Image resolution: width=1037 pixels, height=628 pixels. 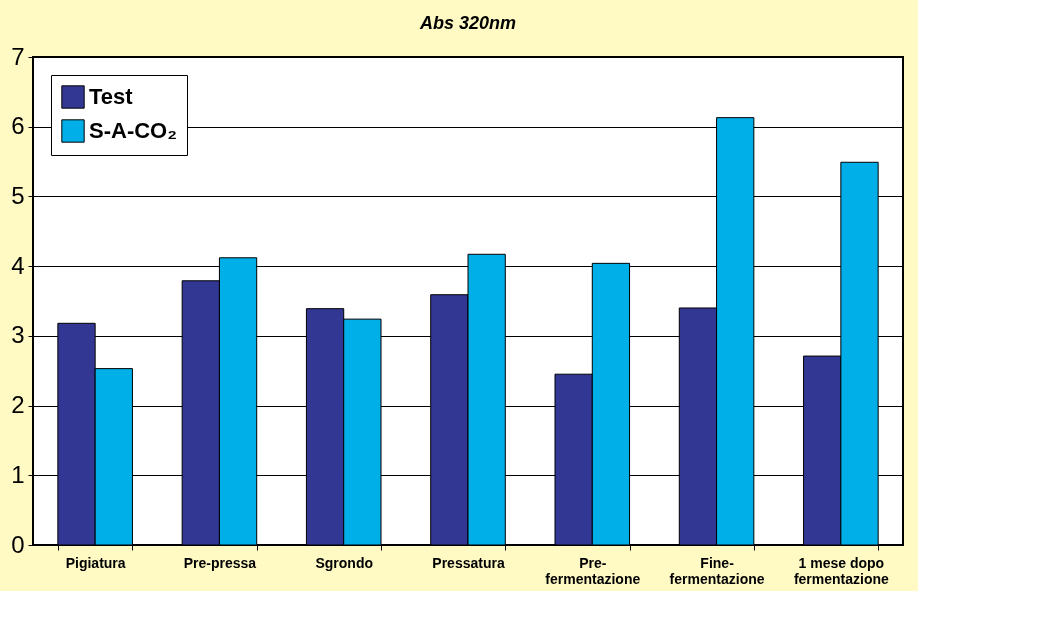 What do you see at coordinates (717, 570) in the screenshot?
I see `x-tick-label: Fine-fermentazione` at bounding box center [717, 570].